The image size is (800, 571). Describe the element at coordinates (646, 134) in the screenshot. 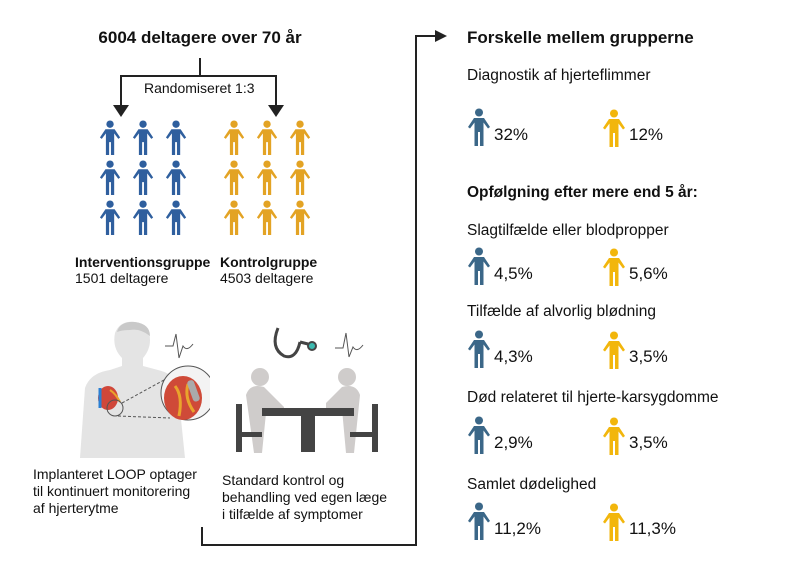

I see `control-percentage: 12%` at that location.